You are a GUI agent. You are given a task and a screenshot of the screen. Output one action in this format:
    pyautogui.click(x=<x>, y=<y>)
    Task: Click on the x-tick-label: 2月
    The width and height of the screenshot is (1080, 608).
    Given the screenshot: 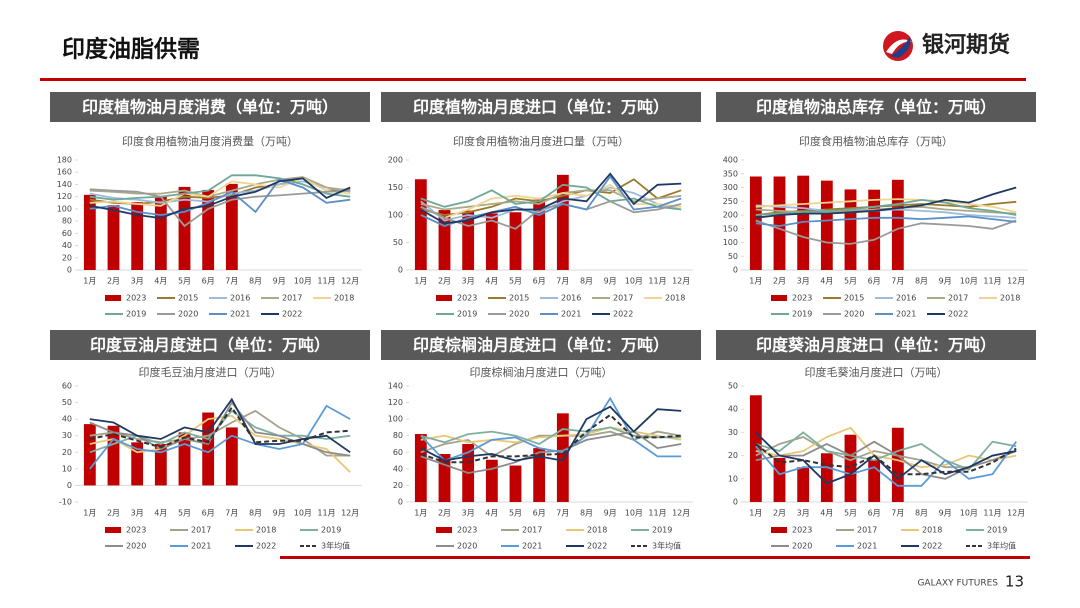 What is the action you would take?
    pyautogui.click(x=444, y=513)
    